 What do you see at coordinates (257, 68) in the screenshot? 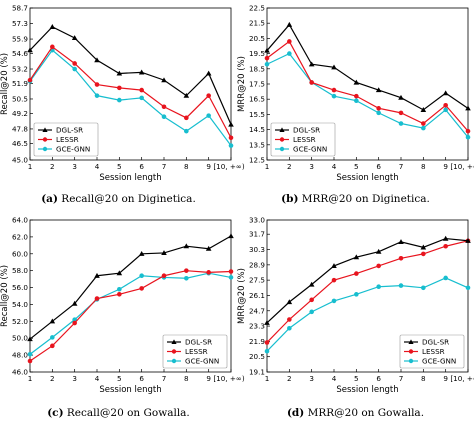
I see `y-tick-label: 18.5` at bounding box center [257, 68].